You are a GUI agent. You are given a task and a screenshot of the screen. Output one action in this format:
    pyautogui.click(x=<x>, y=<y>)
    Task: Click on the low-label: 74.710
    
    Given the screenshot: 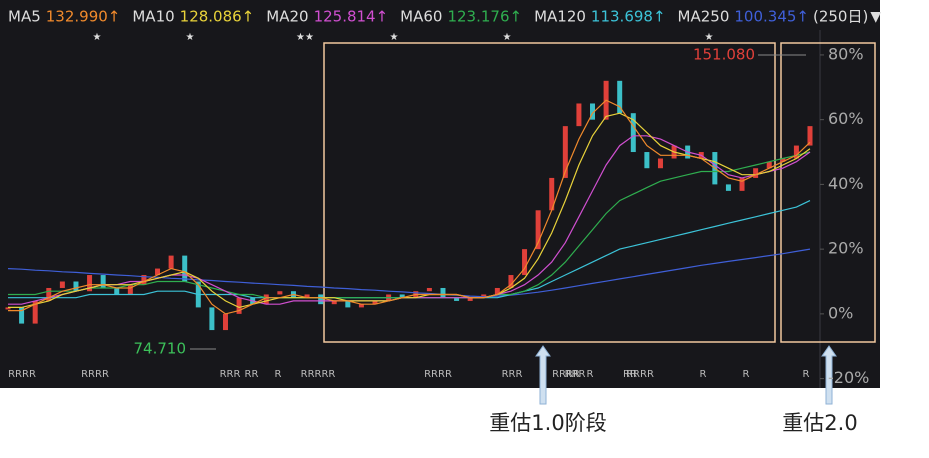 What is the action you would take?
    pyautogui.click(x=160, y=349)
    